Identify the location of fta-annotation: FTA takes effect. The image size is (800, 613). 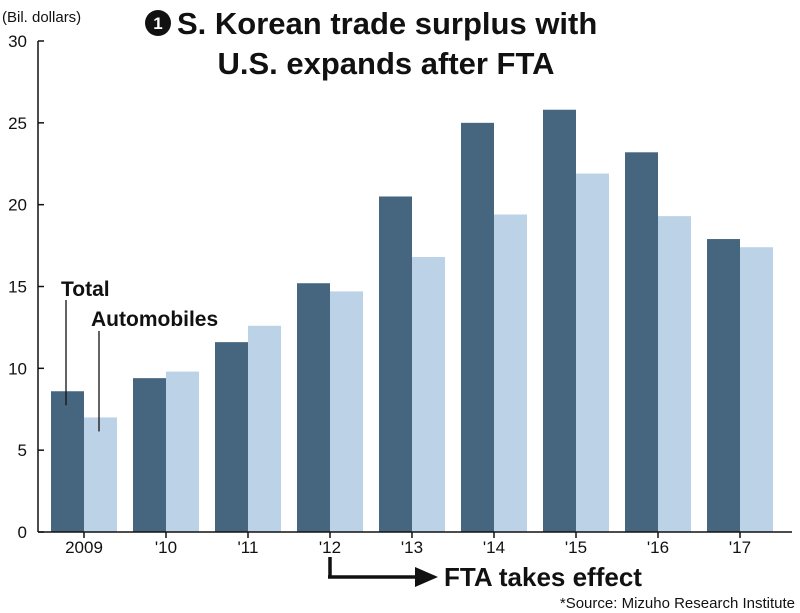
(485, 574).